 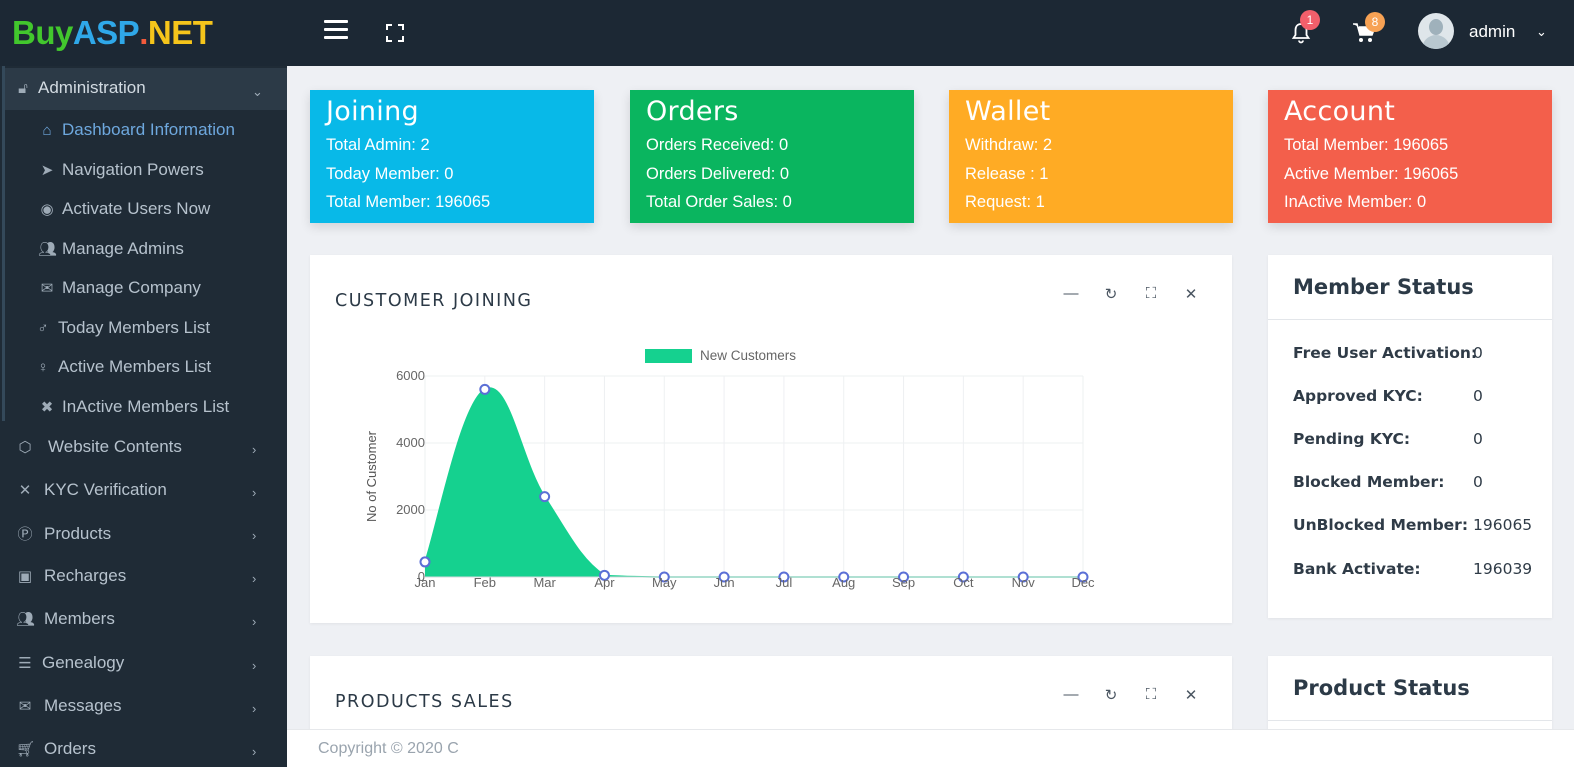 I want to click on user-avatar, so click(x=1436, y=31).